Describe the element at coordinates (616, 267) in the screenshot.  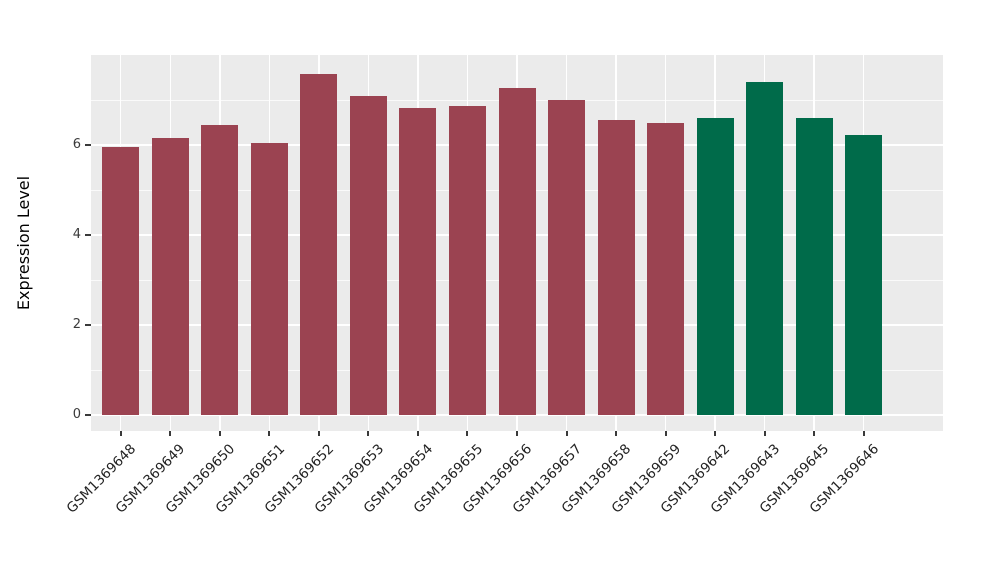
I see `bar-GSM1369658` at that location.